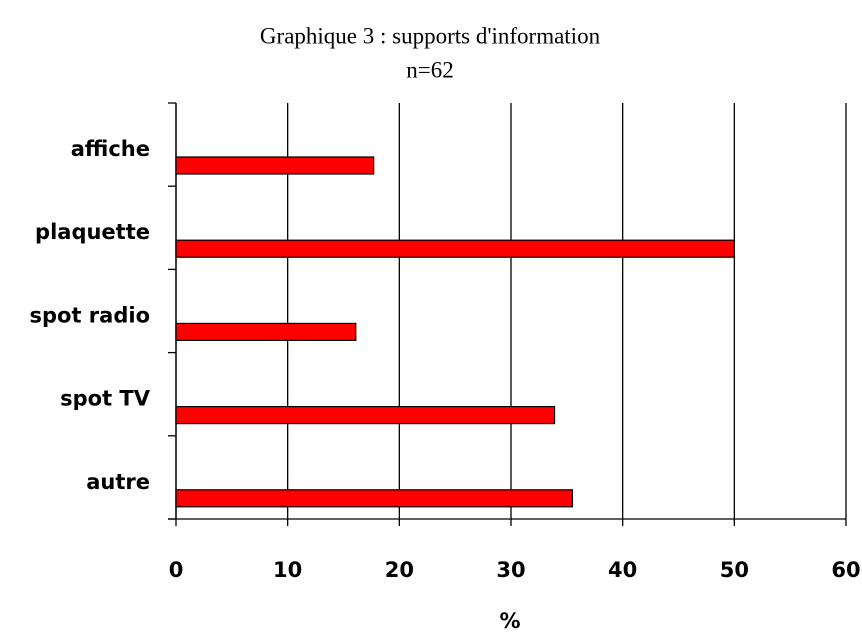 The width and height of the screenshot is (862, 637). What do you see at coordinates (118, 482) in the screenshot?
I see `y-tick-label: autre` at bounding box center [118, 482].